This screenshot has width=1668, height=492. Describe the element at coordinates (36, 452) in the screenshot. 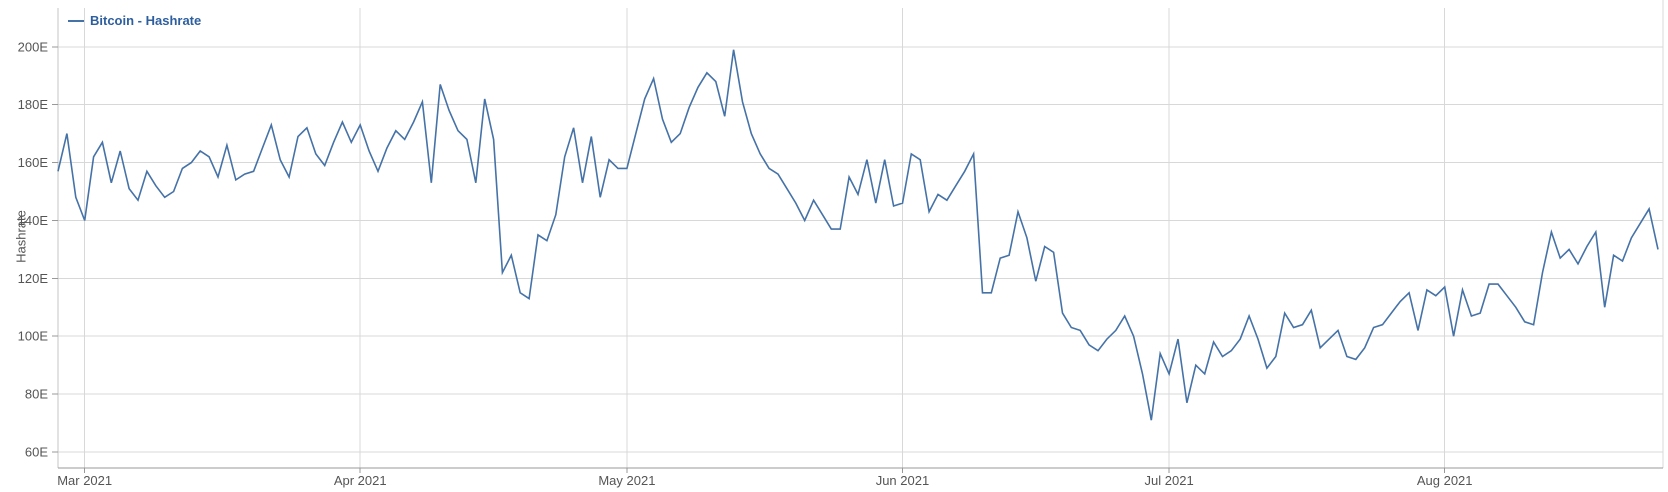

I see `y-tick-label-60E: 60E` at that location.